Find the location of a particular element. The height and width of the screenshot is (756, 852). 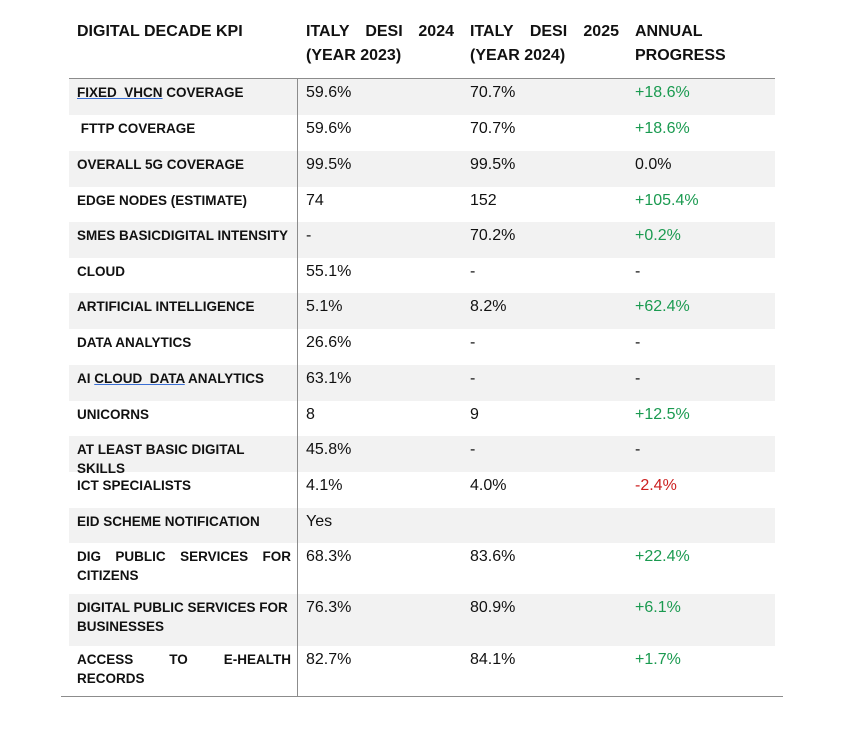

table-row: UNICORNS 8 9 +12.5% is located at coordinates (422, 418).